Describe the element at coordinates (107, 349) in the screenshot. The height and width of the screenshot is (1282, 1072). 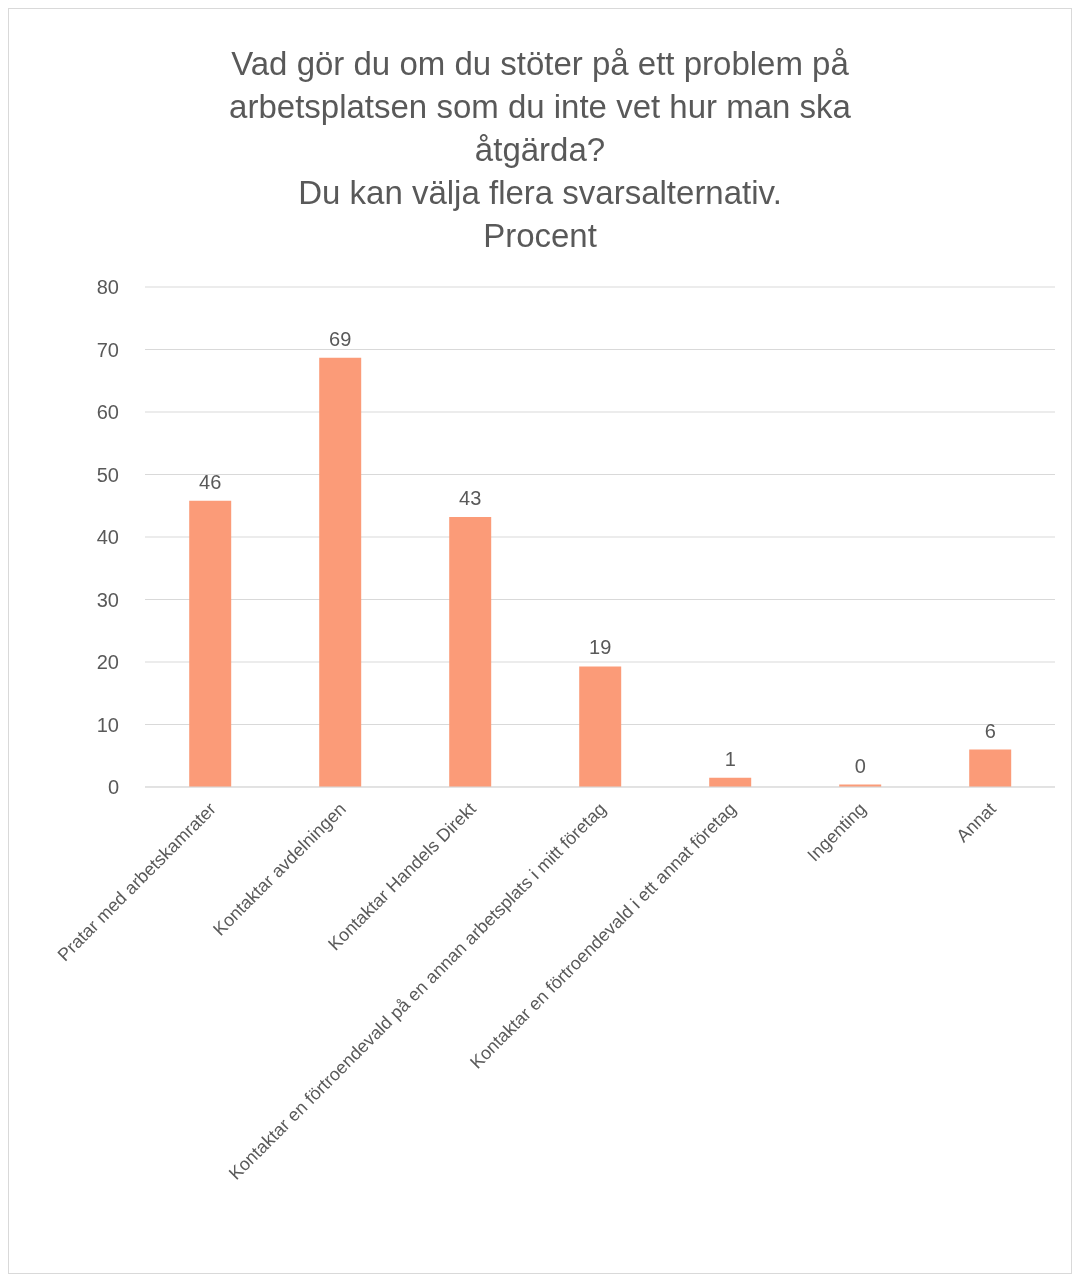
I see `y-tick-label: 70` at that location.